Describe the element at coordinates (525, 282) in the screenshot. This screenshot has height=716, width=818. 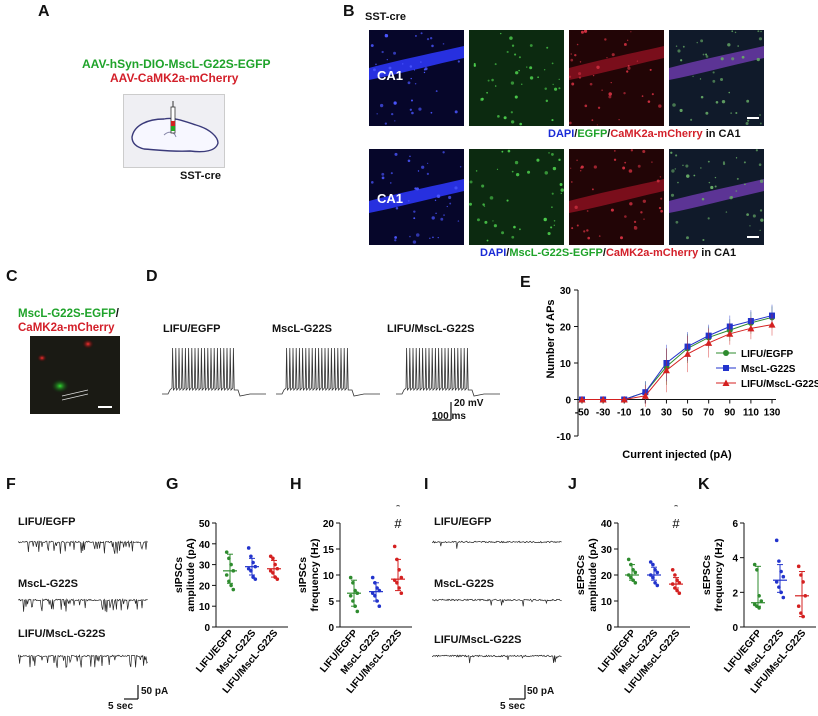
I see `panel-label-e: E` at that location.